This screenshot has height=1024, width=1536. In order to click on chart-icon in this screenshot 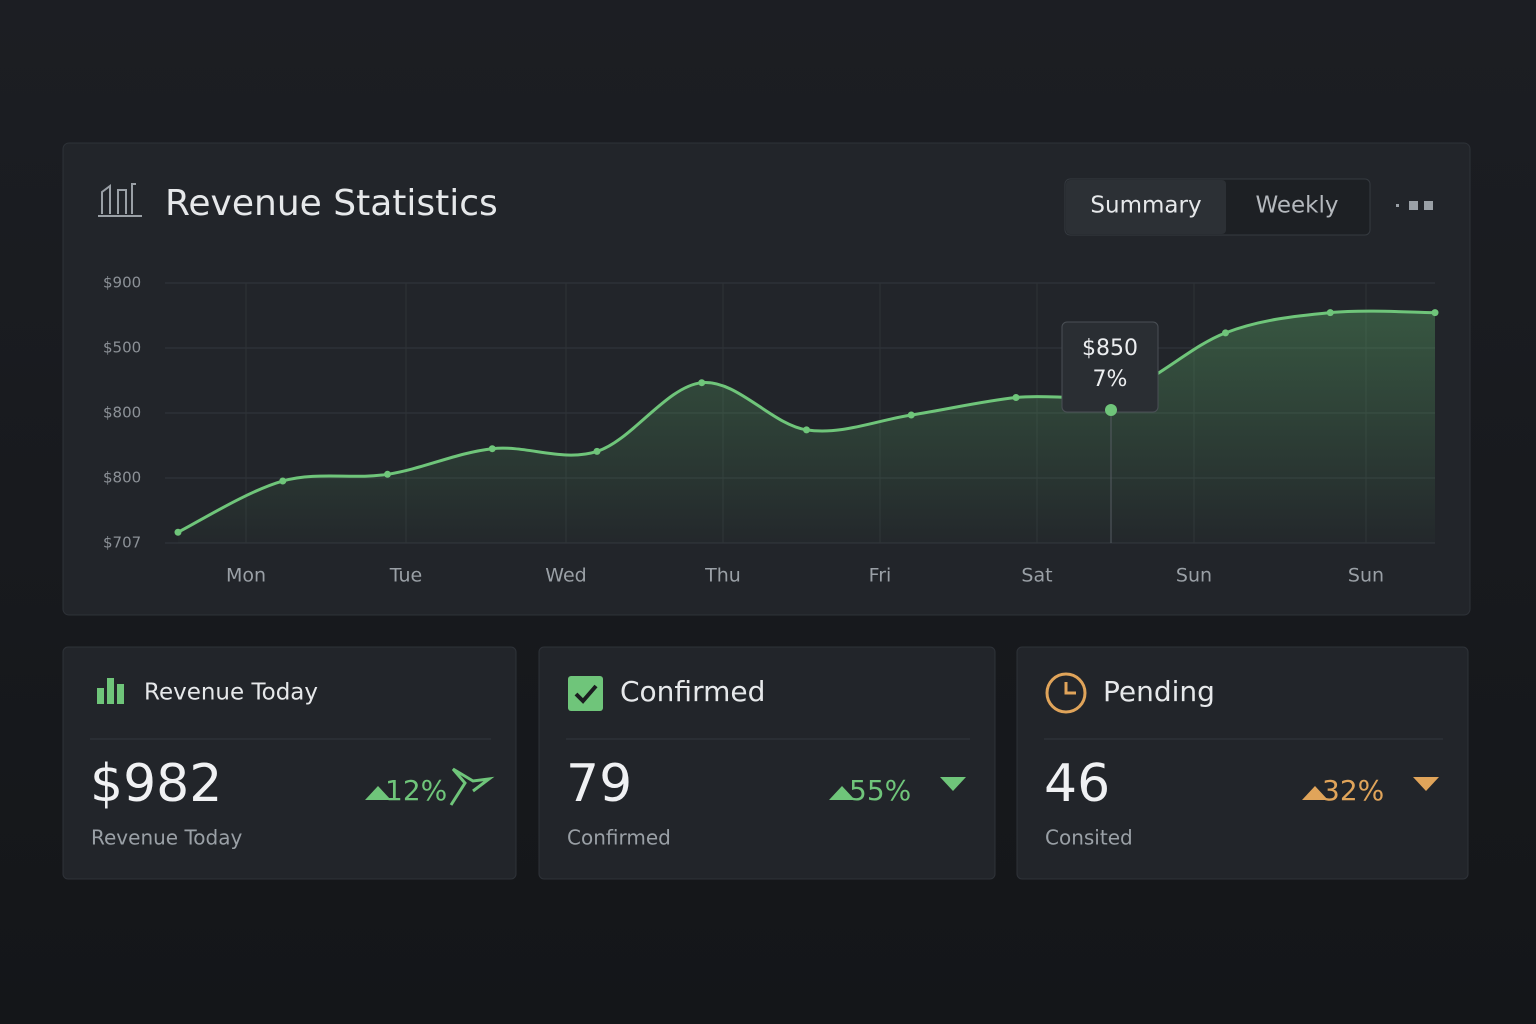, I will do `click(120, 200)`.